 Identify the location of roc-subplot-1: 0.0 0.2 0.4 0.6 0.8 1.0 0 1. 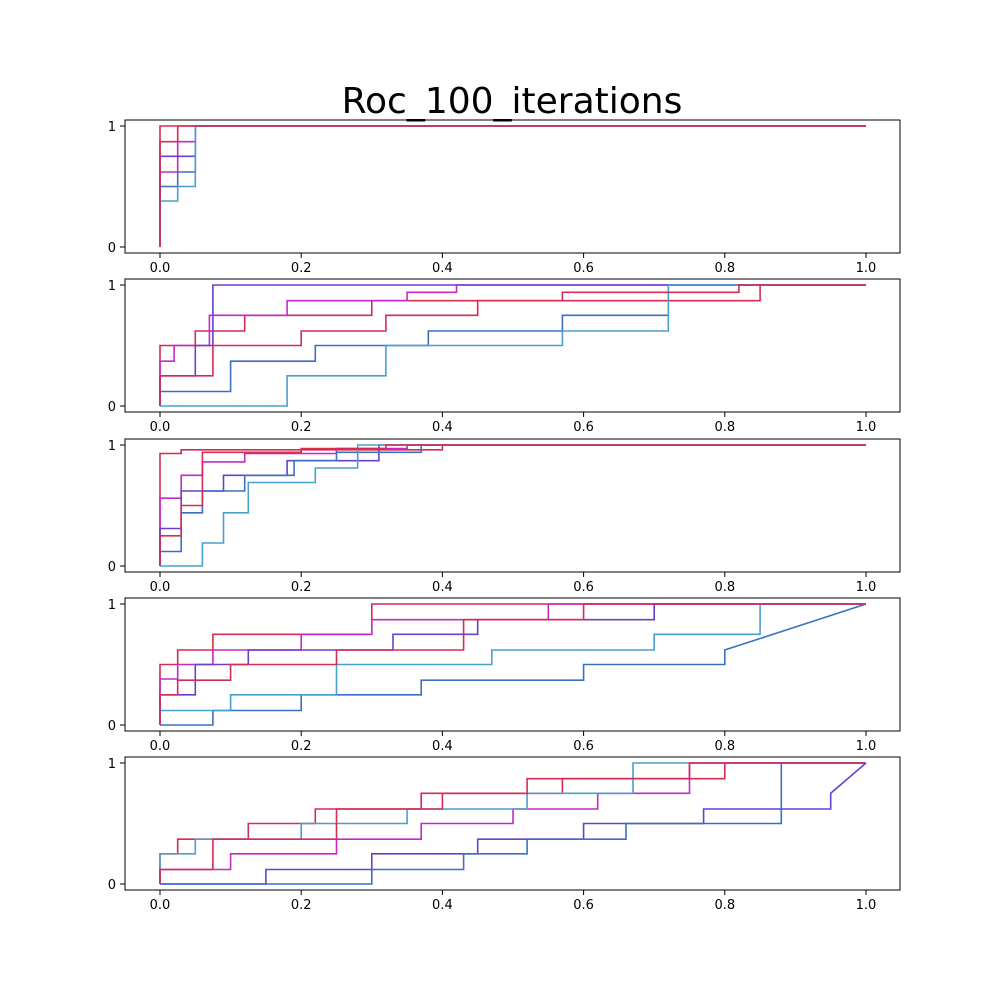
(504, 197).